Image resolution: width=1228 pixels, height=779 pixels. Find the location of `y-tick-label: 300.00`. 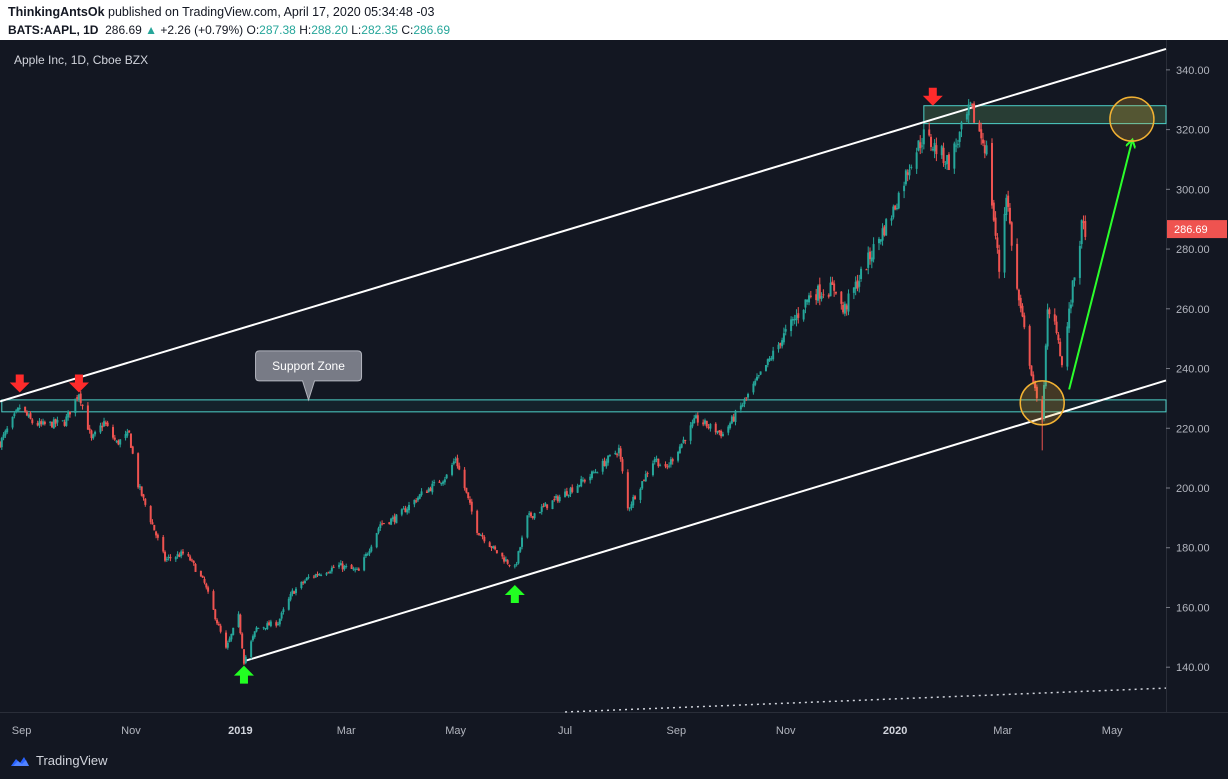

y-tick-label: 300.00 is located at coordinates (1193, 190).